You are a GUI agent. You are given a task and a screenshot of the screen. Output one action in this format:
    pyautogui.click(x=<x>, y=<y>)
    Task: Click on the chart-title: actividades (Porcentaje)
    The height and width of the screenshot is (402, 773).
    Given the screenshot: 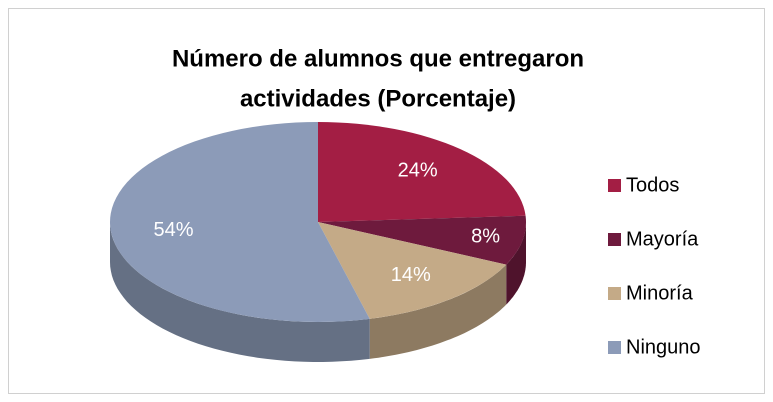 What is the action you would take?
    pyautogui.click(x=378, y=98)
    